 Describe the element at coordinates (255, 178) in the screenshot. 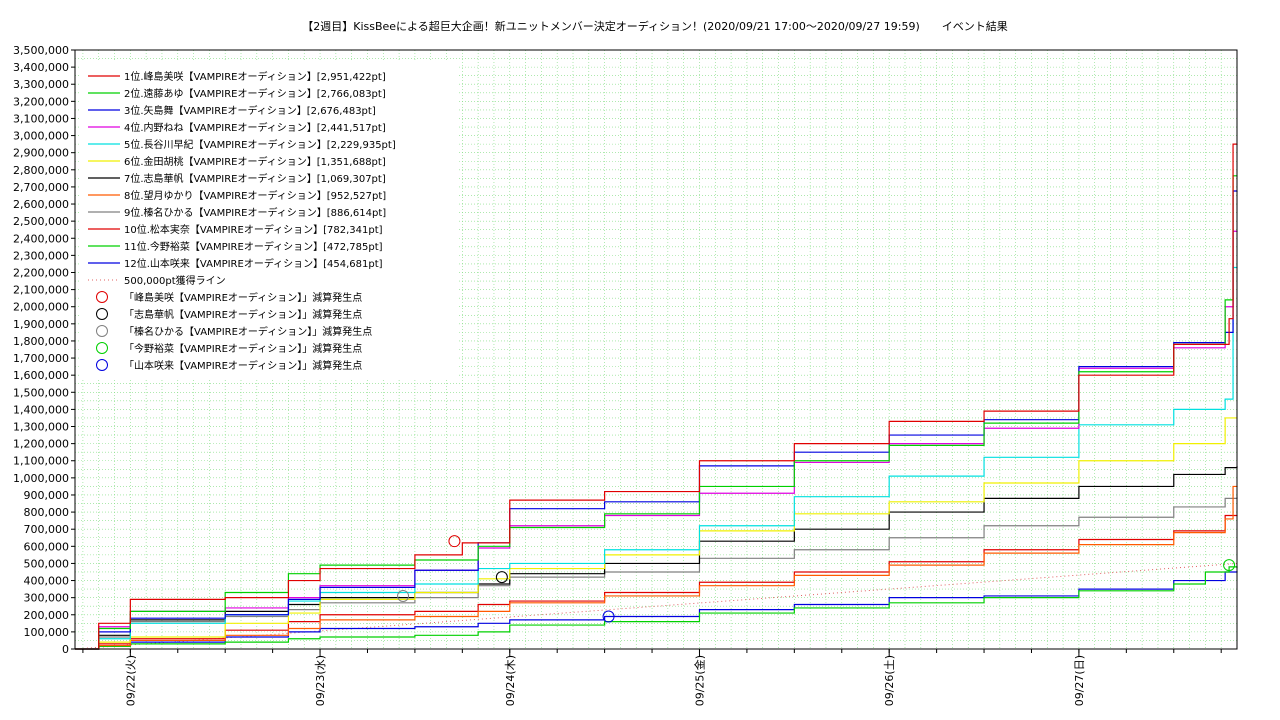

I see `legend-label: 7位.志島華帆【VAMPIREオーディション】[1,069,307pt]` at that location.